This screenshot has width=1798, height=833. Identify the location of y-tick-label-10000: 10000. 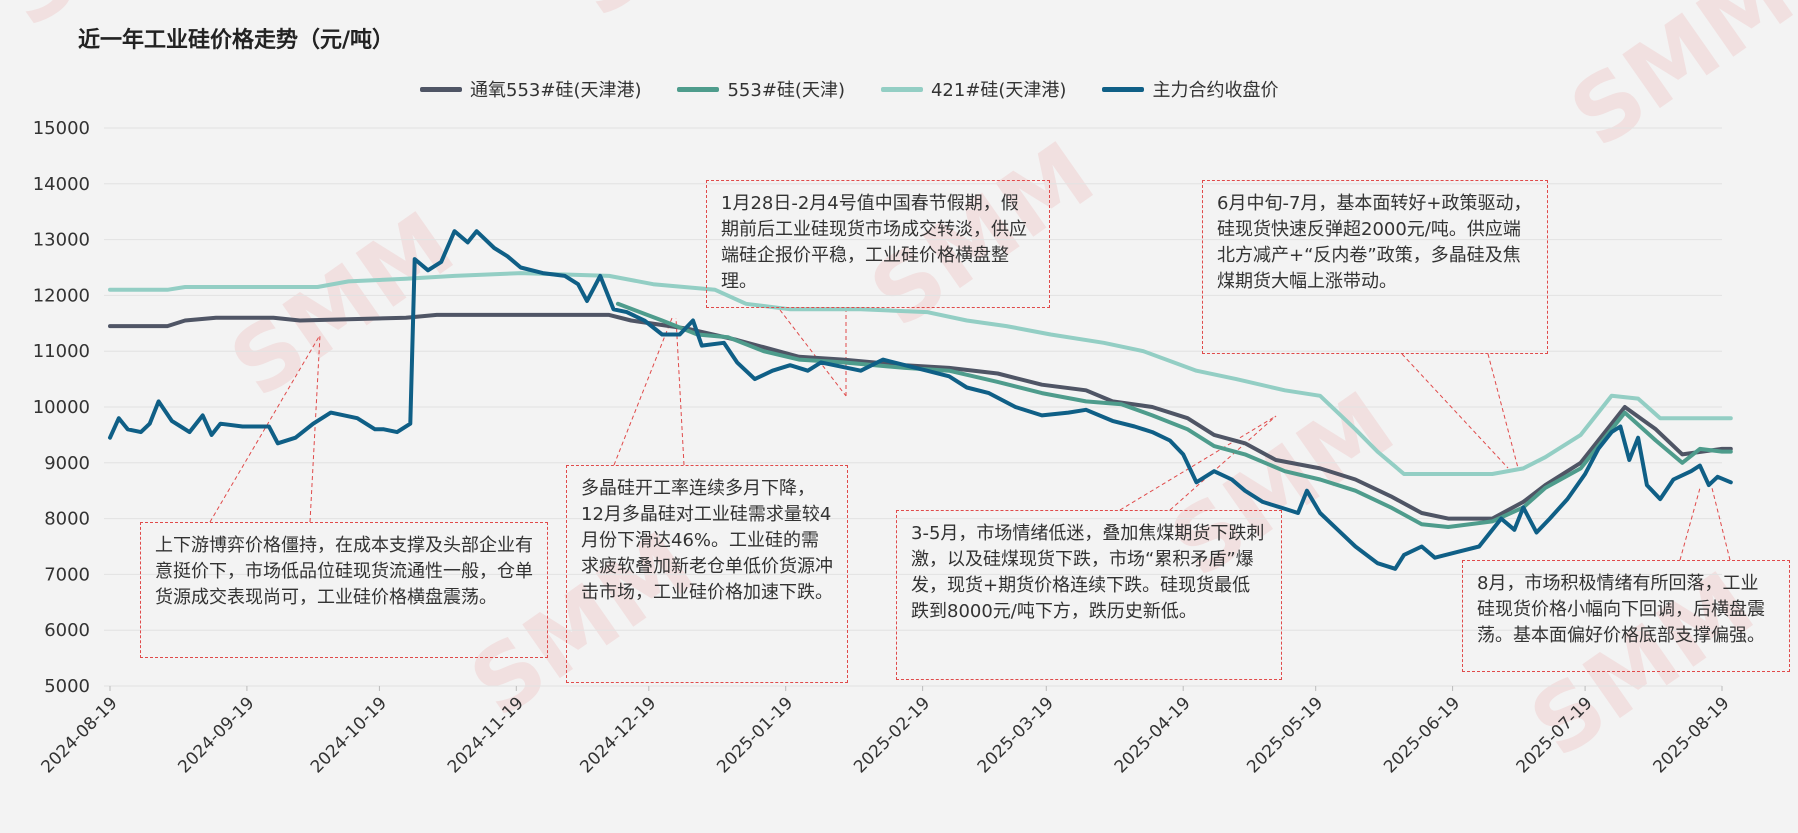
(61, 407).